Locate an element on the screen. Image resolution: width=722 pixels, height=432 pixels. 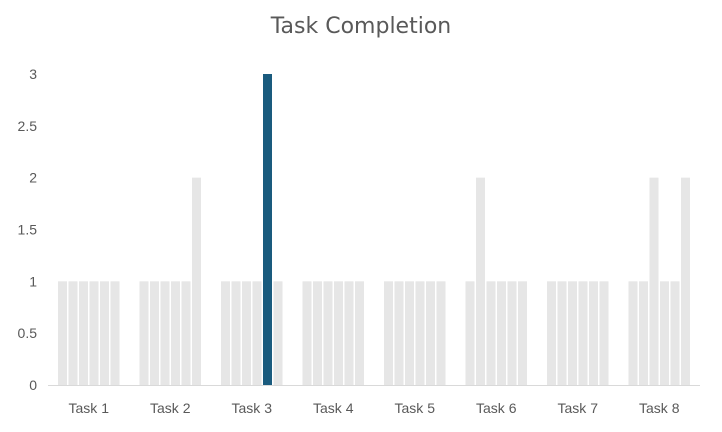
bar-highlighted is located at coordinates (267, 229).